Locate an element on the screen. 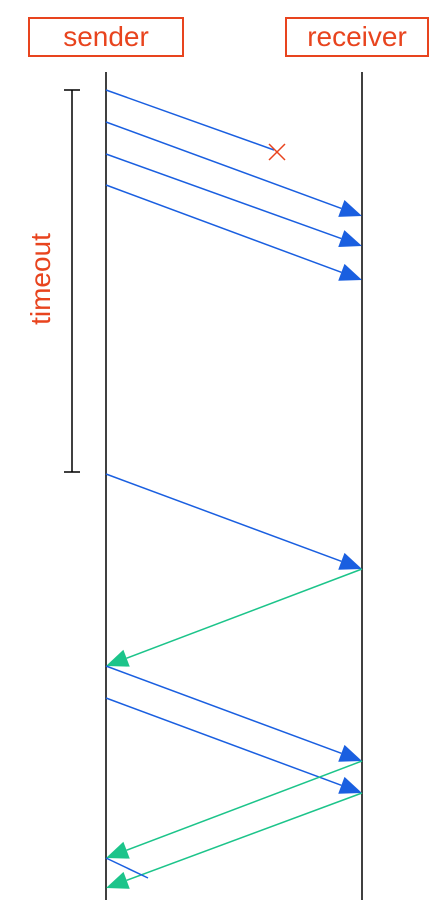 The width and height of the screenshot is (434, 907). timeout-bracket is located at coordinates (72, 281).